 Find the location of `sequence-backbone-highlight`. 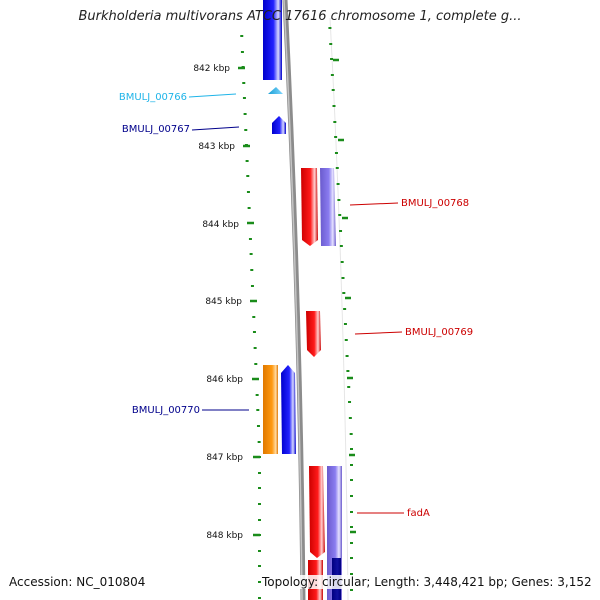

sequence-backbone-highlight is located at coordinates (293, 300).